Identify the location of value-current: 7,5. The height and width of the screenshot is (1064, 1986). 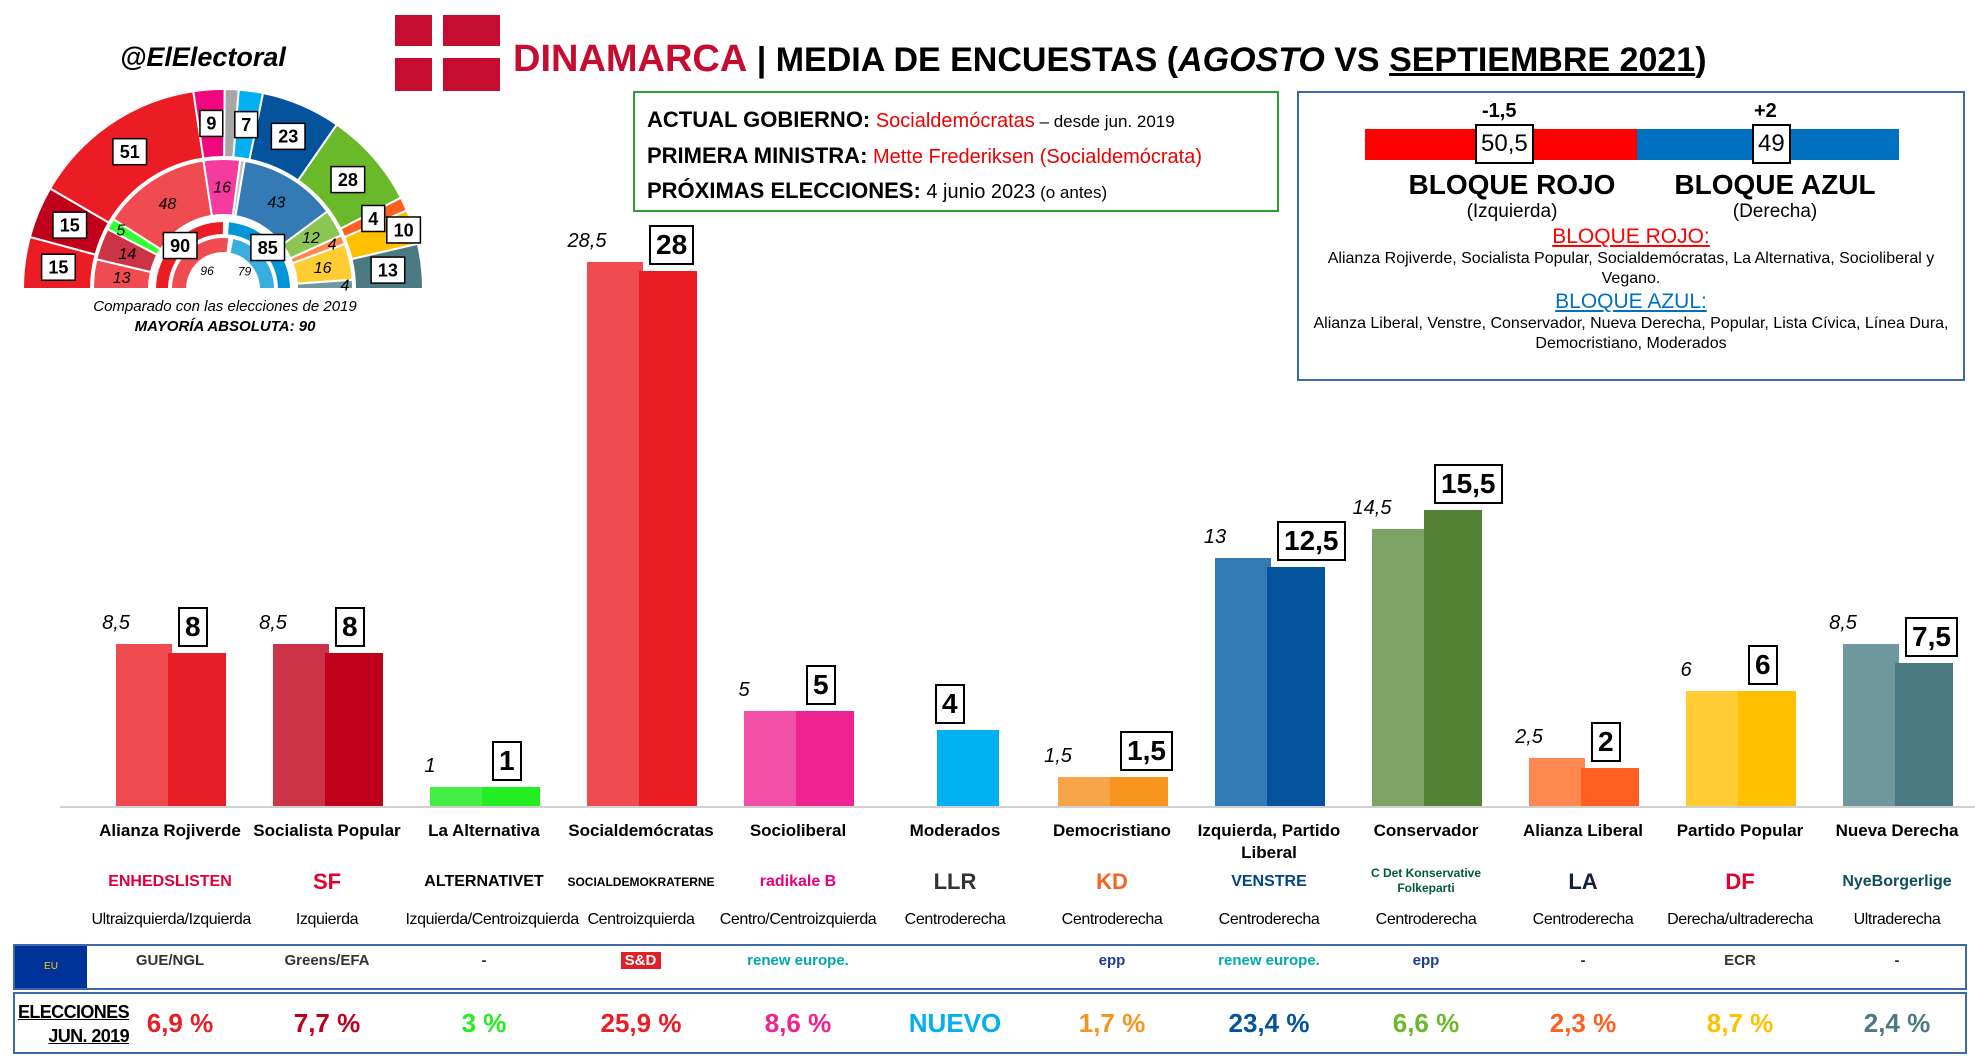
(1931, 636).